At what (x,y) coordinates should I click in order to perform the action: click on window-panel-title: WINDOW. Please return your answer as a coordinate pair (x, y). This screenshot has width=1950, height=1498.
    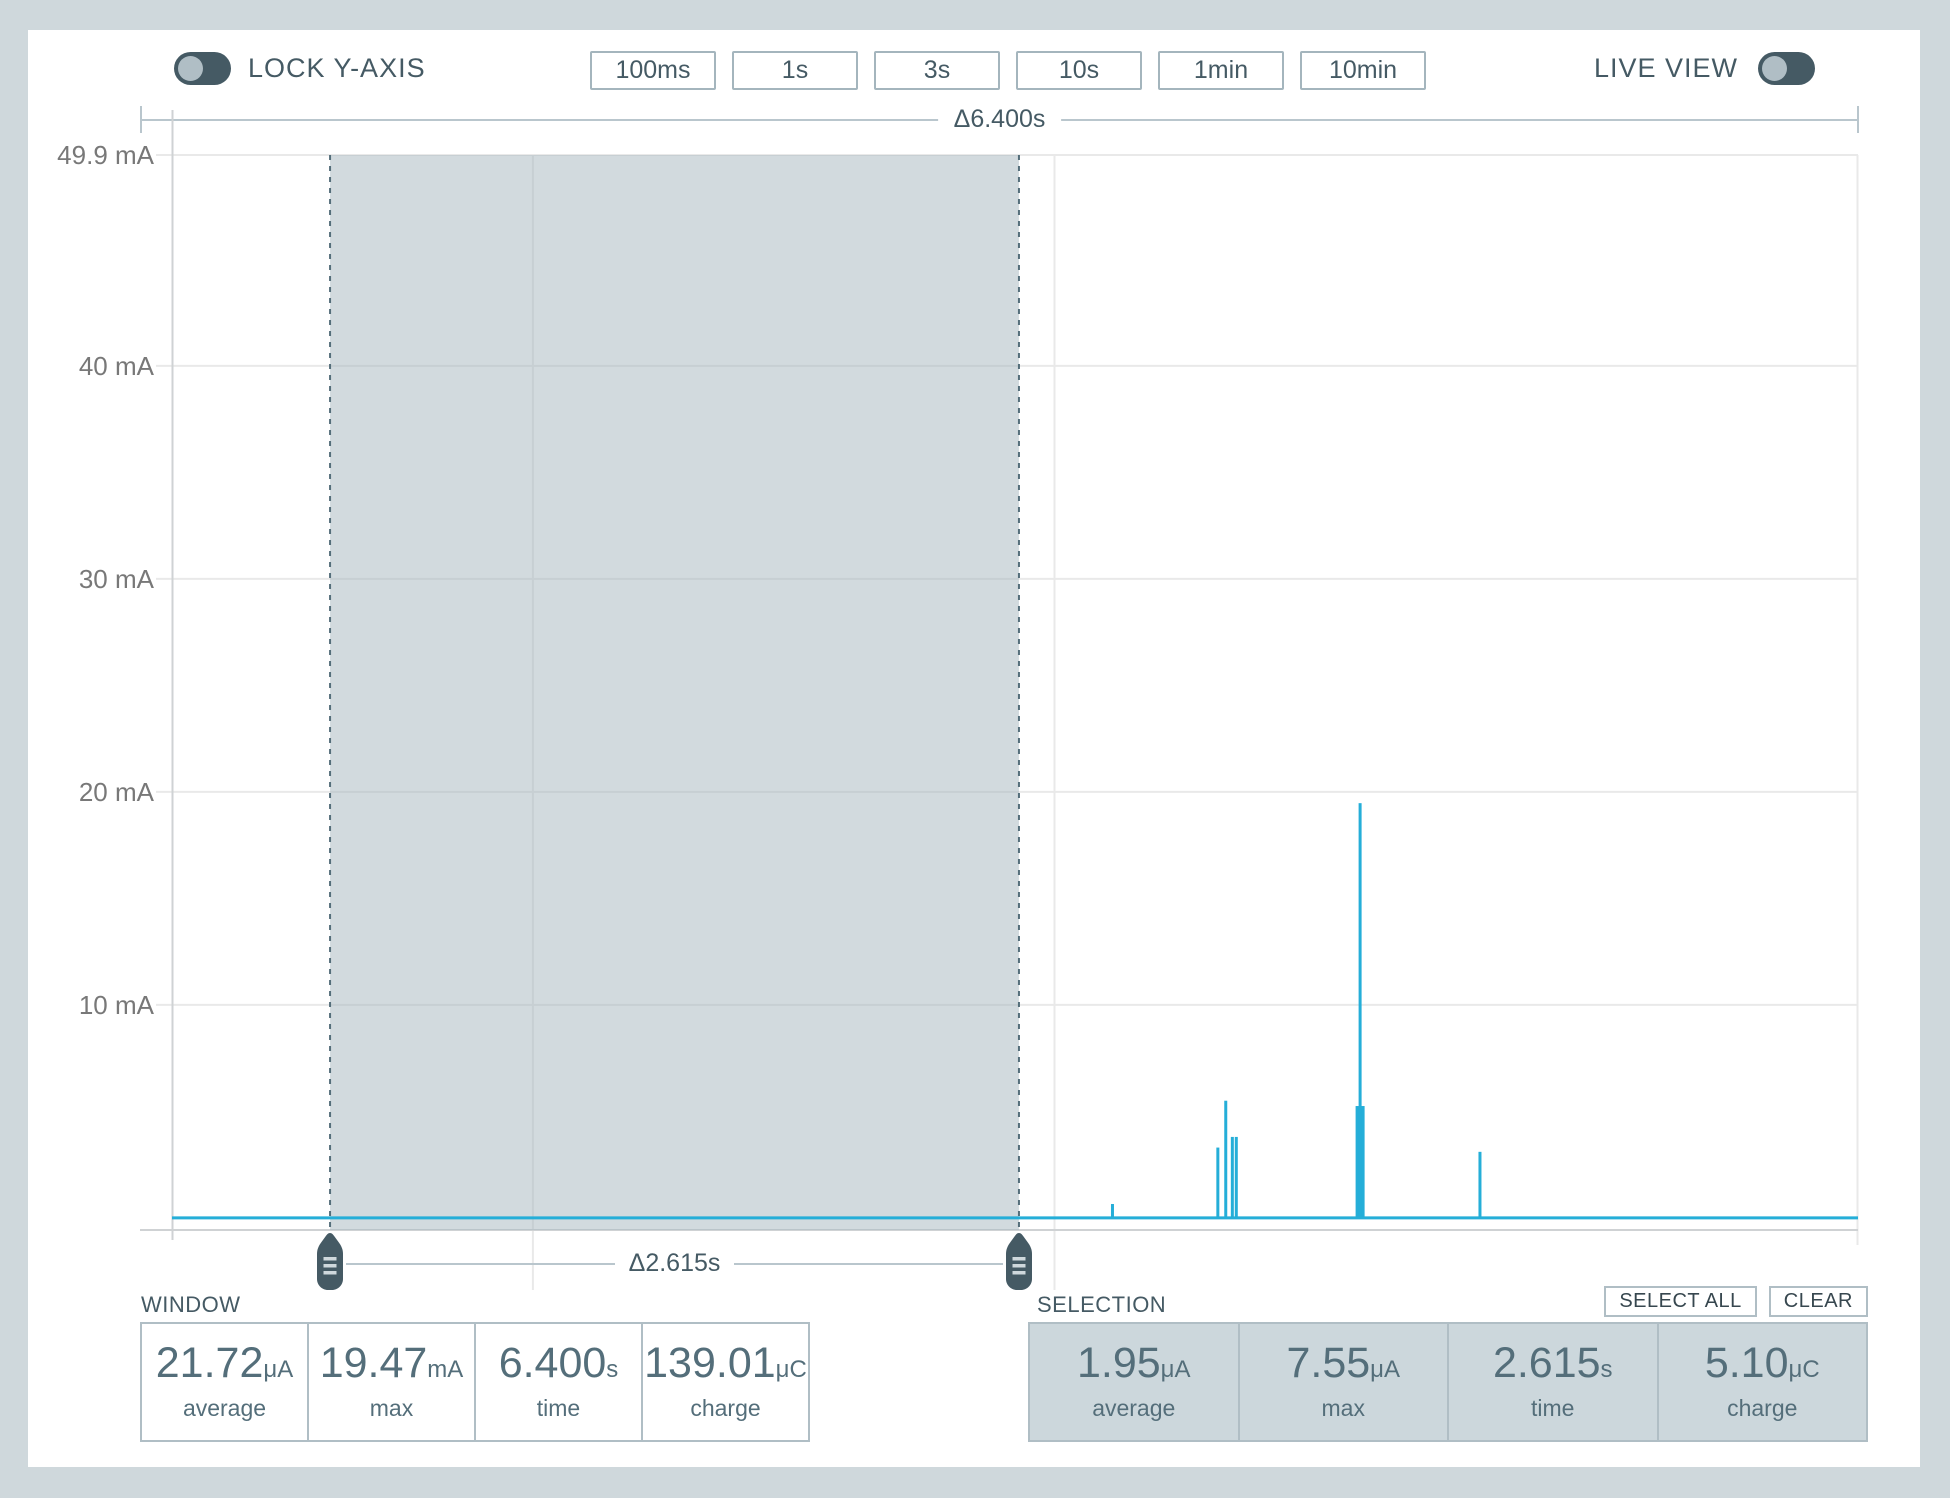
    Looking at the image, I should click on (191, 1304).